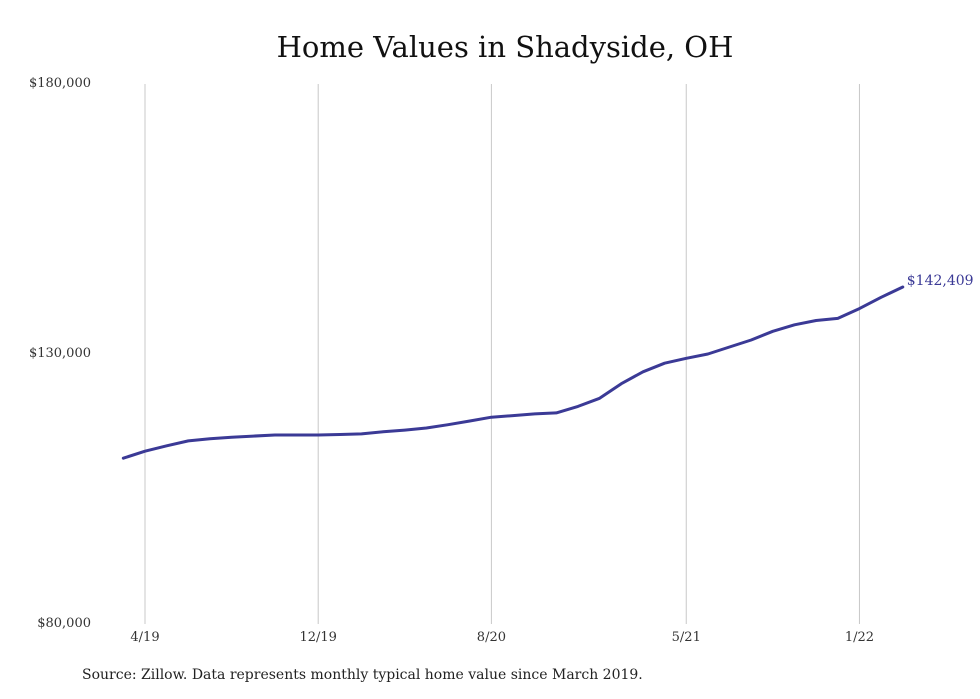 The width and height of the screenshot is (980, 699). I want to click on chart-title: Home Values in Shadyside, OH, so click(505, 47).